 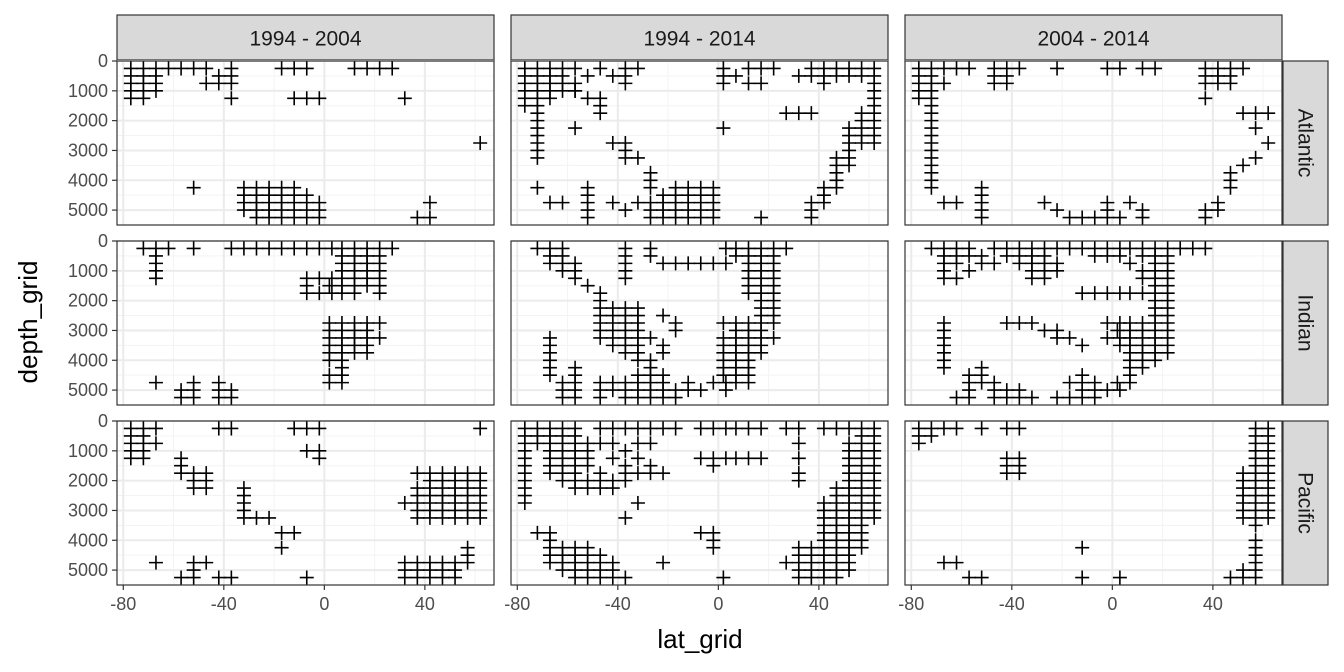 What do you see at coordinates (88, 121) in the screenshot?
I see `y-tick-label: 2000` at bounding box center [88, 121].